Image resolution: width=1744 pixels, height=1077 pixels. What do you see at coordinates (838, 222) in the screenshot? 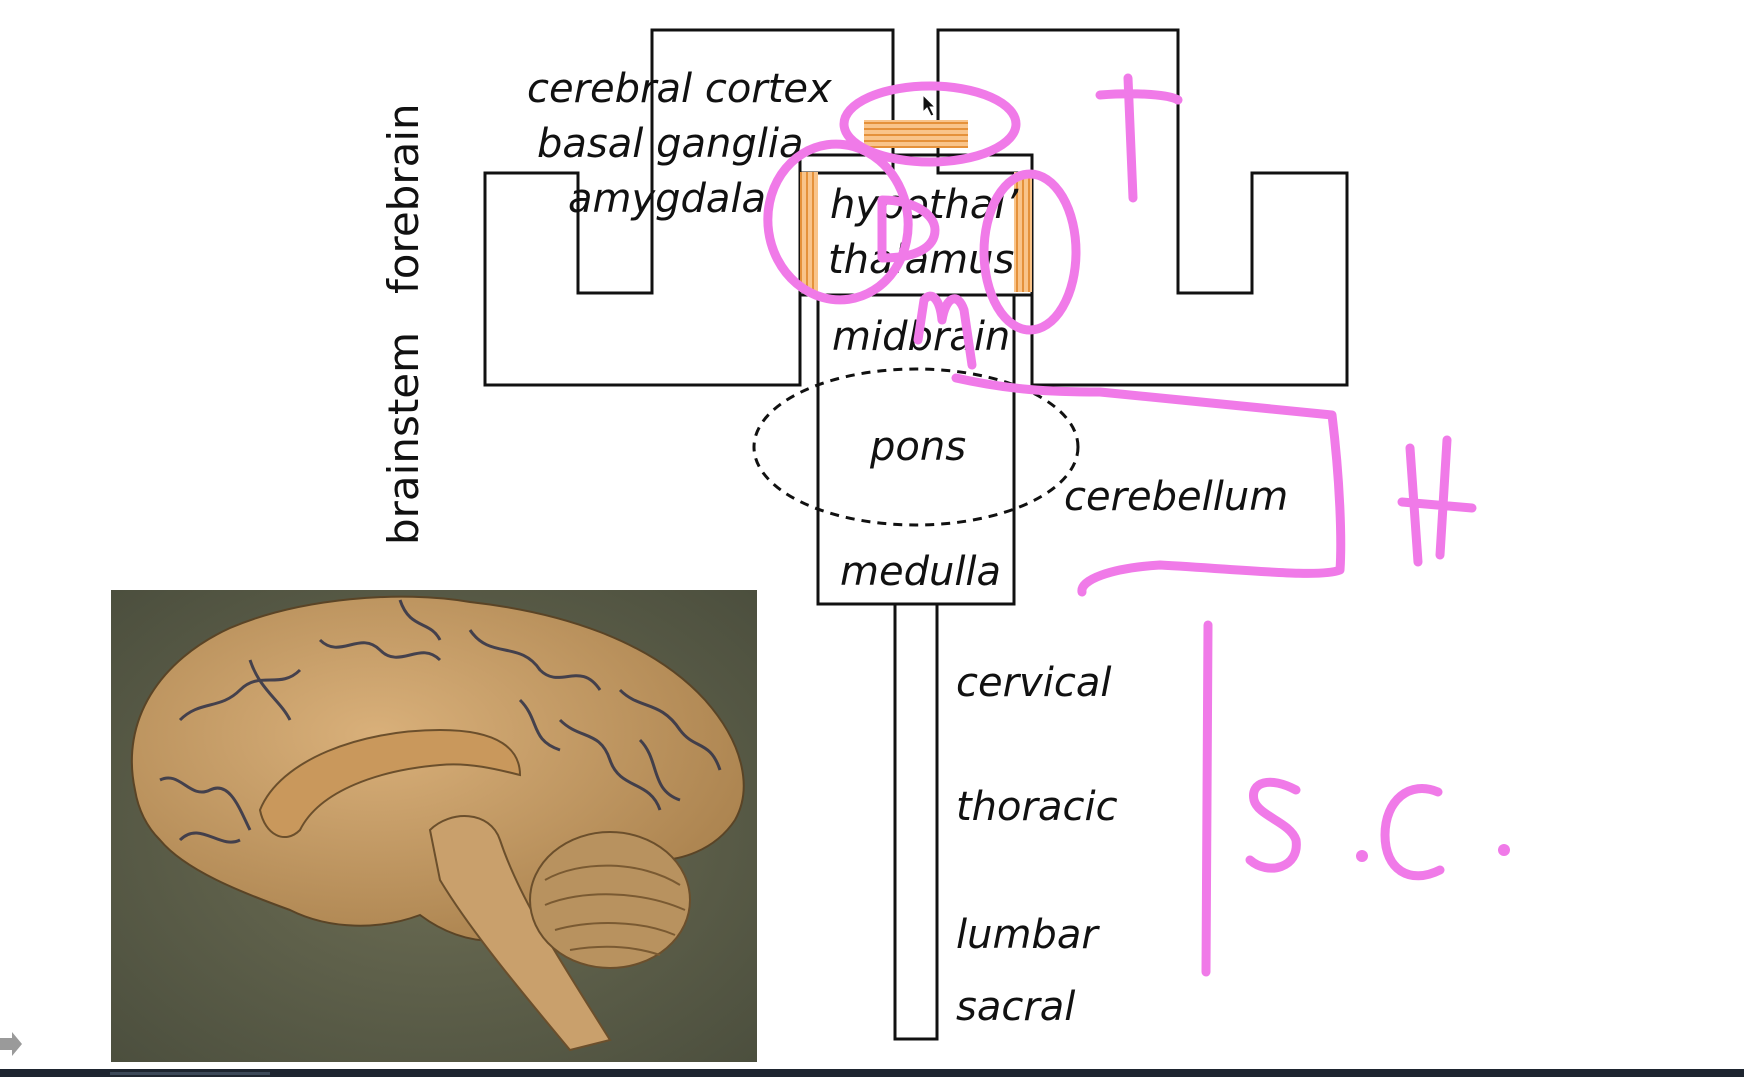
I see `left-circle-annotation` at bounding box center [838, 222].